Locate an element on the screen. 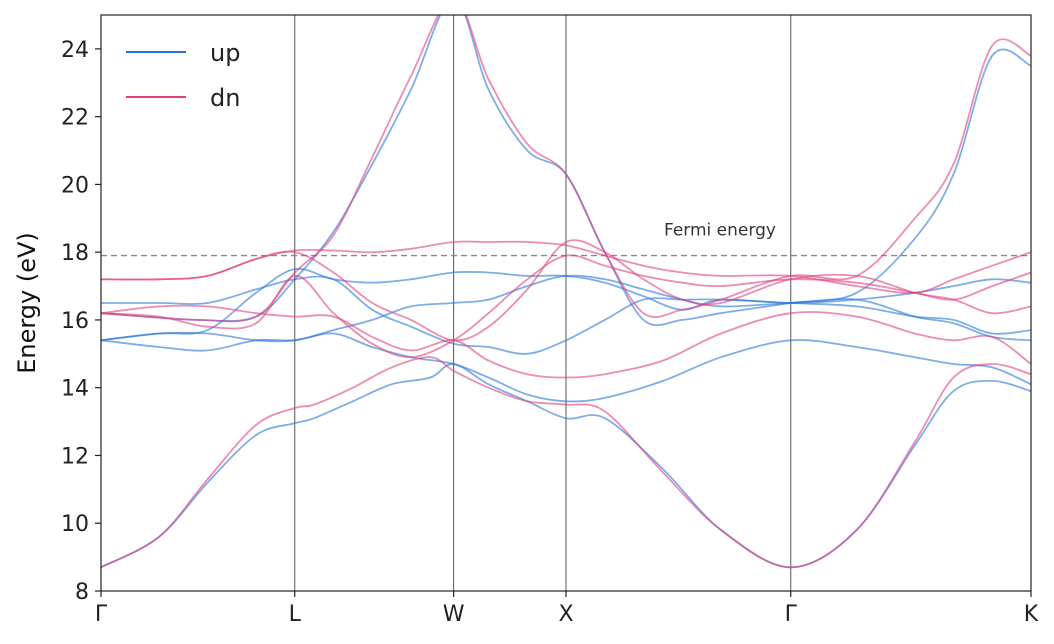 Image resolution: width=1054 pixels, height=644 pixels. fermi-energy-annotation: Fermi energy is located at coordinates (720, 231).